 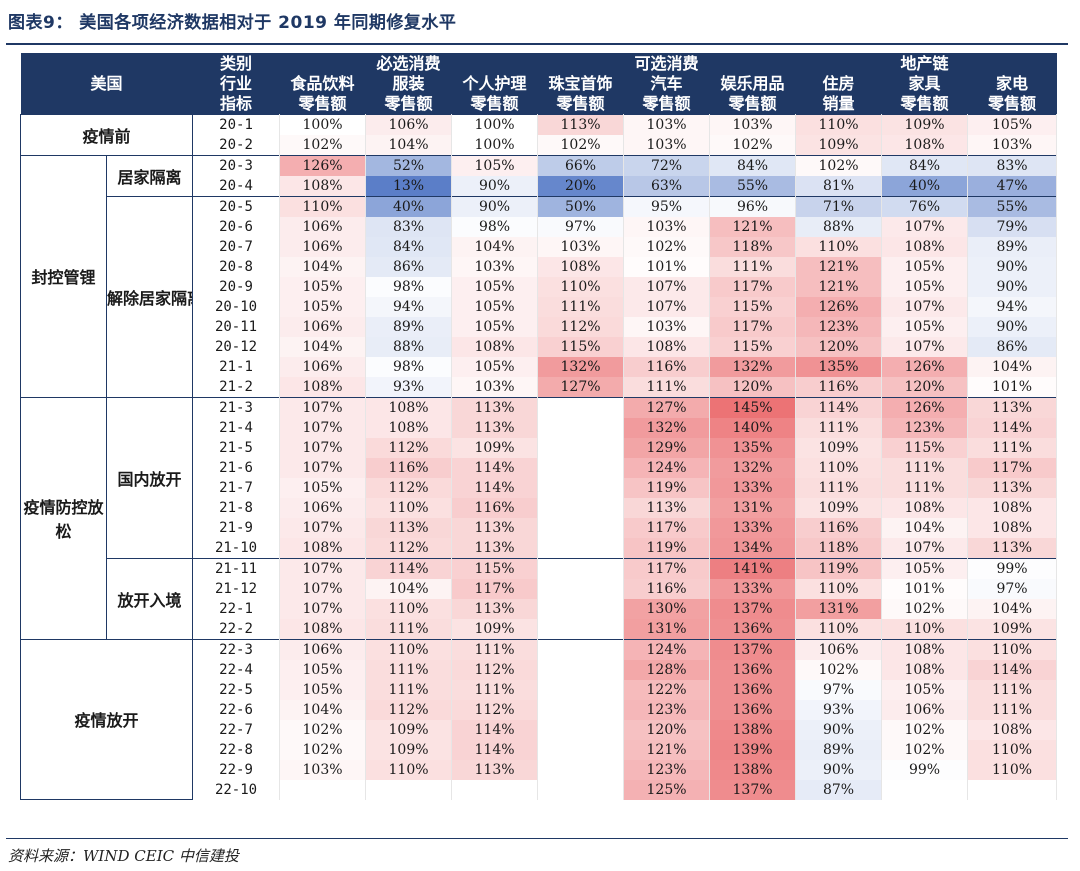 I want to click on value-cell: 109%, so click(x=925, y=124).